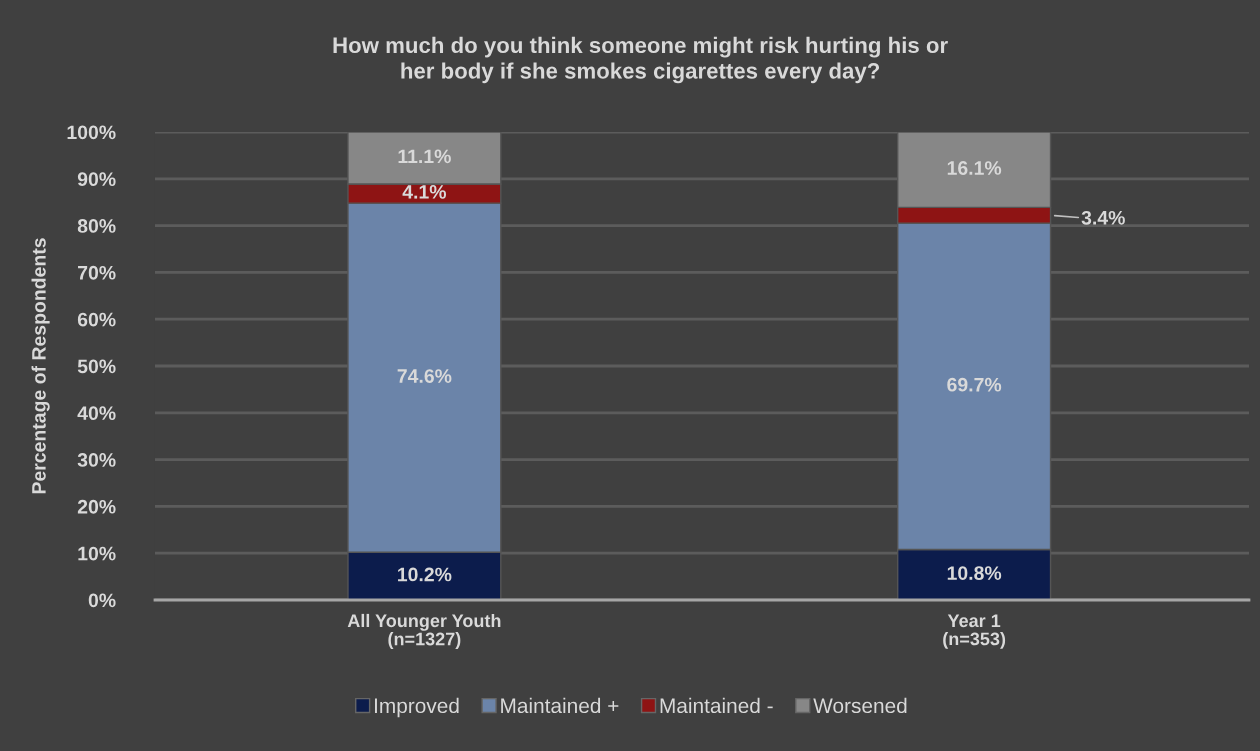 The width and height of the screenshot is (1260, 751). Describe the element at coordinates (102, 600) in the screenshot. I see `y-tick-label: 0%` at that location.